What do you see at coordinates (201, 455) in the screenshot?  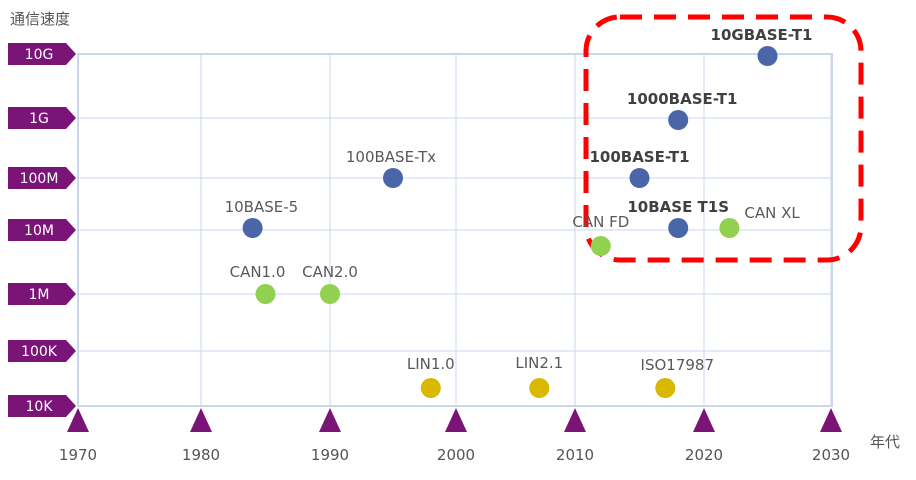 I see `x-tick-label: 1980` at bounding box center [201, 455].